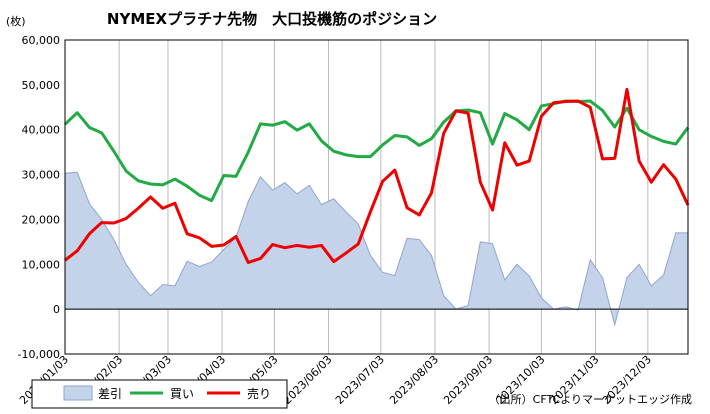  I want to click on y-tick-label: 30,000, so click(41, 175).